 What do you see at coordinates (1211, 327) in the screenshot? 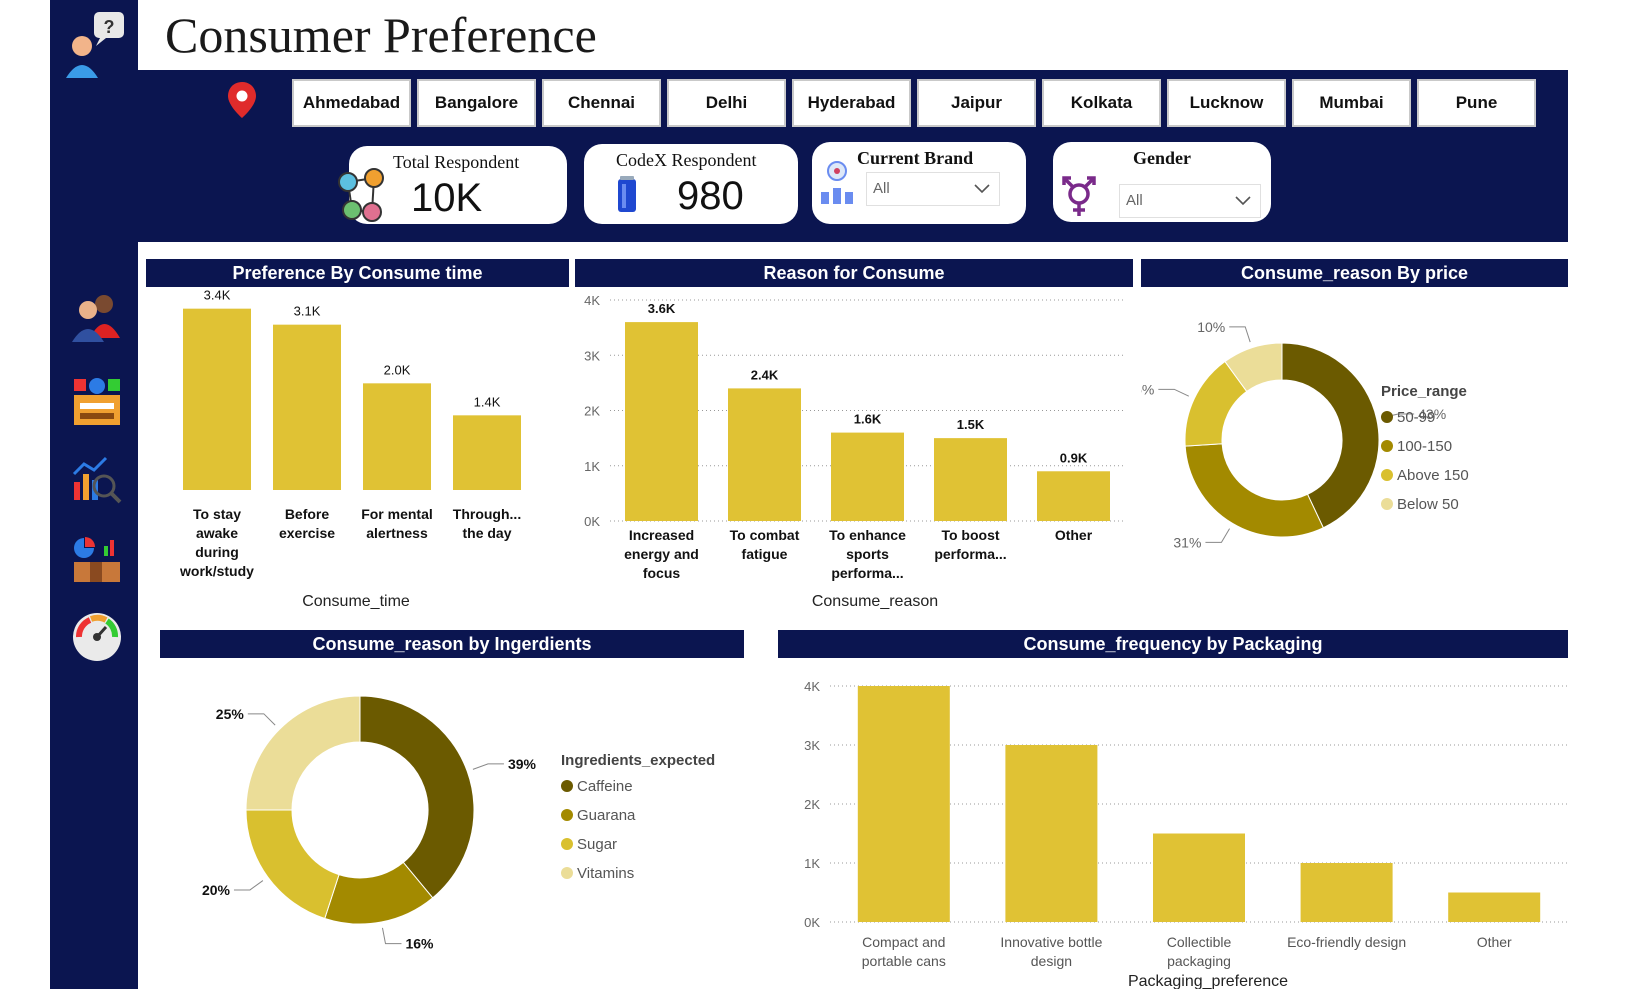
I see `slice-label: 10%` at bounding box center [1211, 327].